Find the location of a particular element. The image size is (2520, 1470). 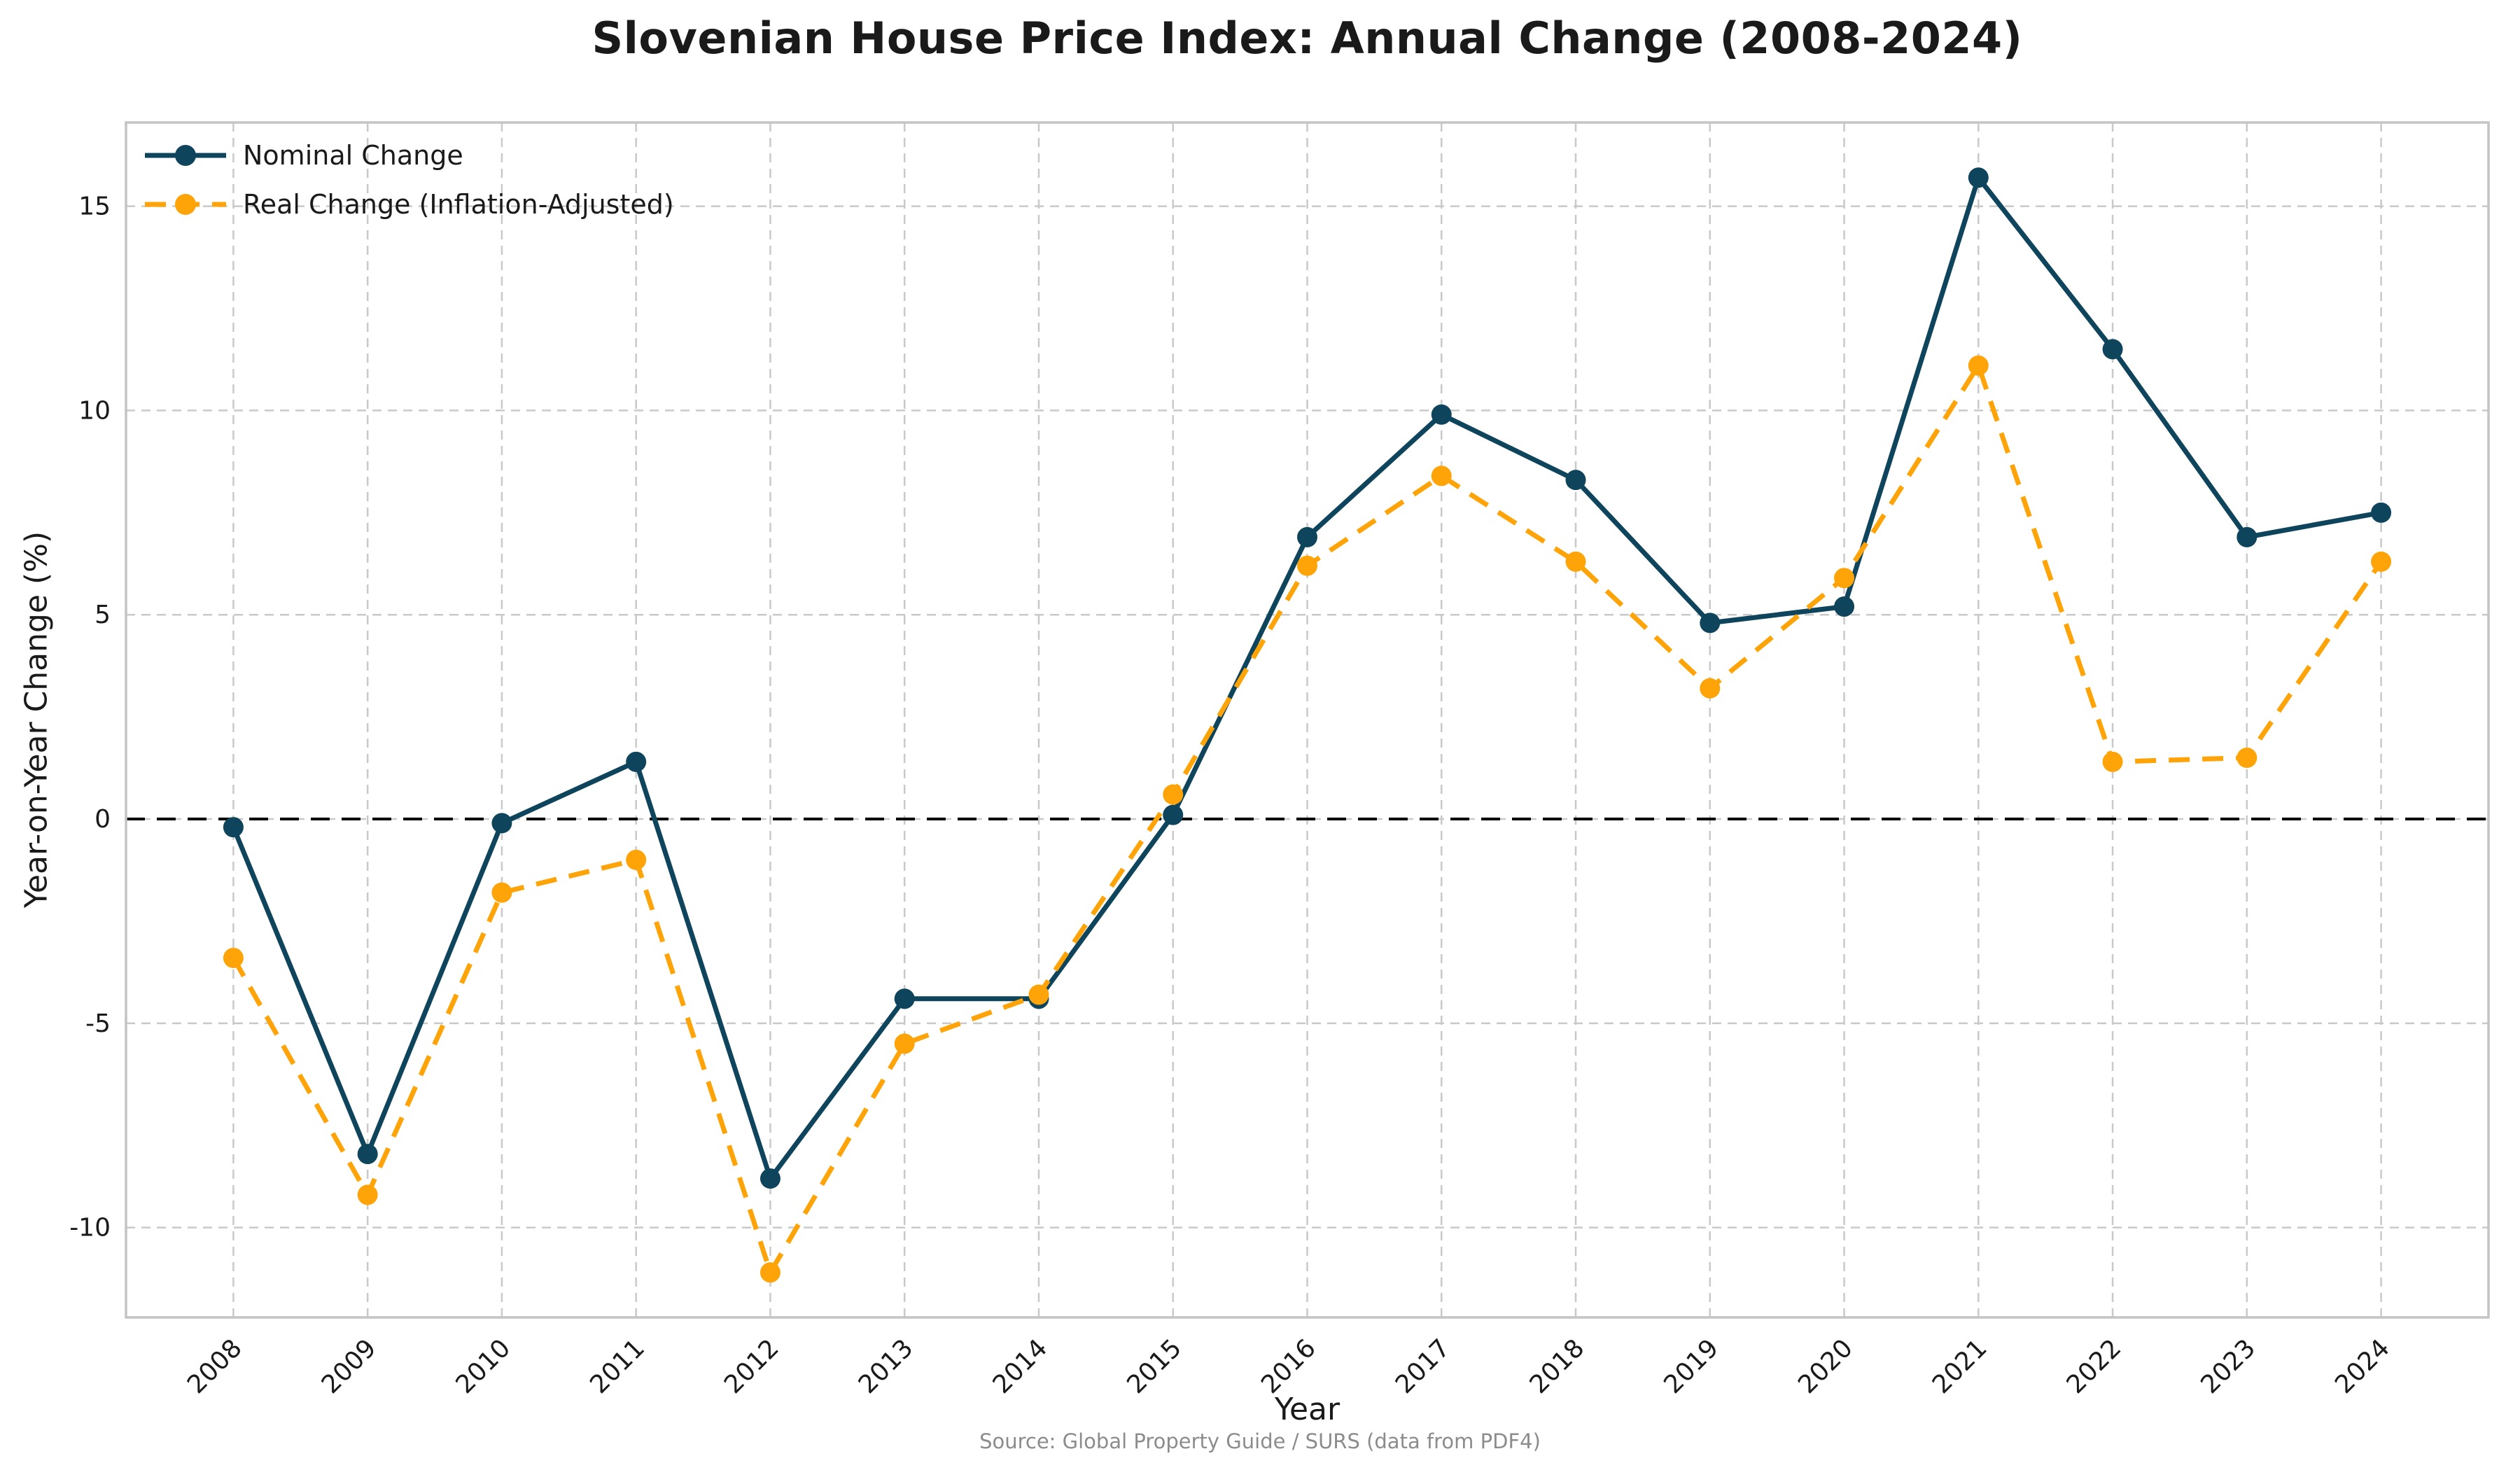

nominal-marker-2009 is located at coordinates (367, 1154).